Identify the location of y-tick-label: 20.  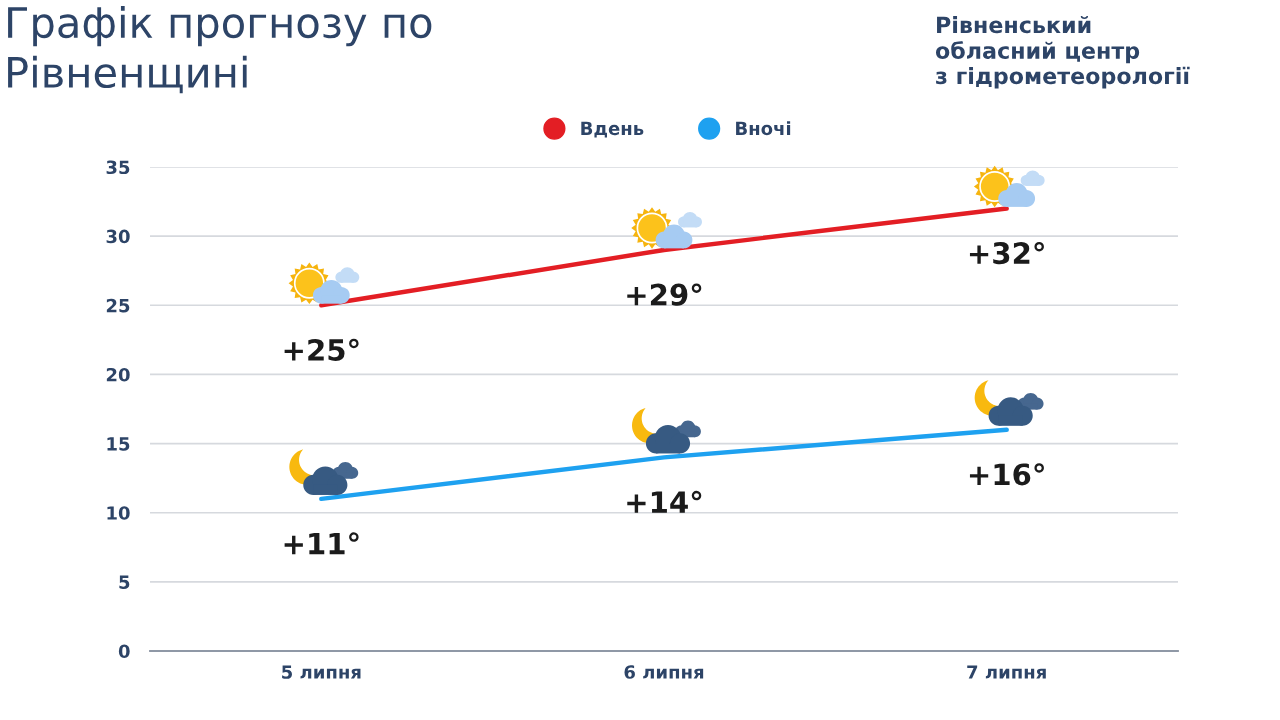
(118, 374).